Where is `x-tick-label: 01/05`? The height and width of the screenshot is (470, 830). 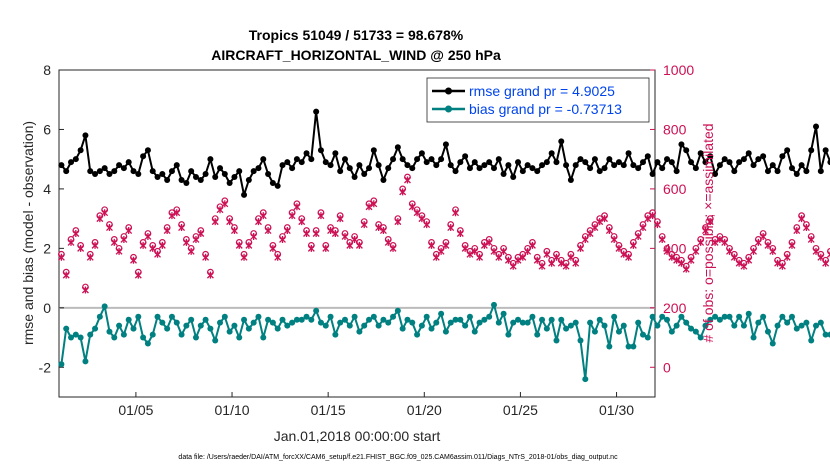
x-tick-label: 01/05 is located at coordinates (135, 410).